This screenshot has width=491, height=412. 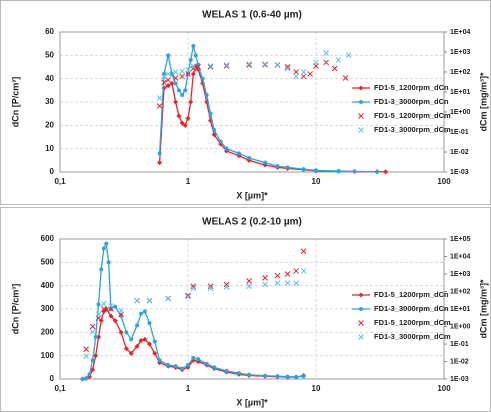 What do you see at coordinates (48, 238) in the screenshot?
I see `y-tick-label: 600` at bounding box center [48, 238].